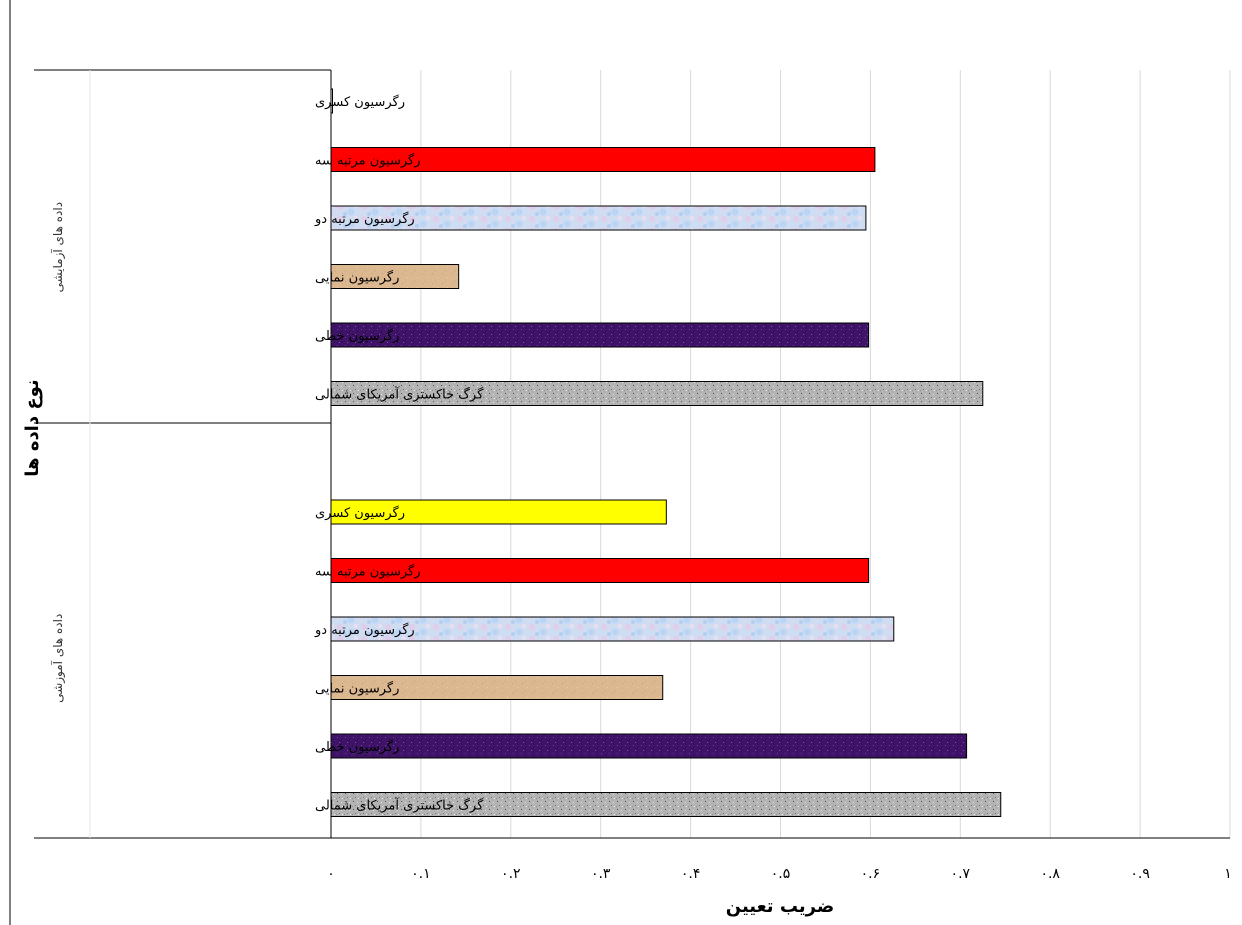  I want to click on x-tick-label: ۰, so click(331, 874).